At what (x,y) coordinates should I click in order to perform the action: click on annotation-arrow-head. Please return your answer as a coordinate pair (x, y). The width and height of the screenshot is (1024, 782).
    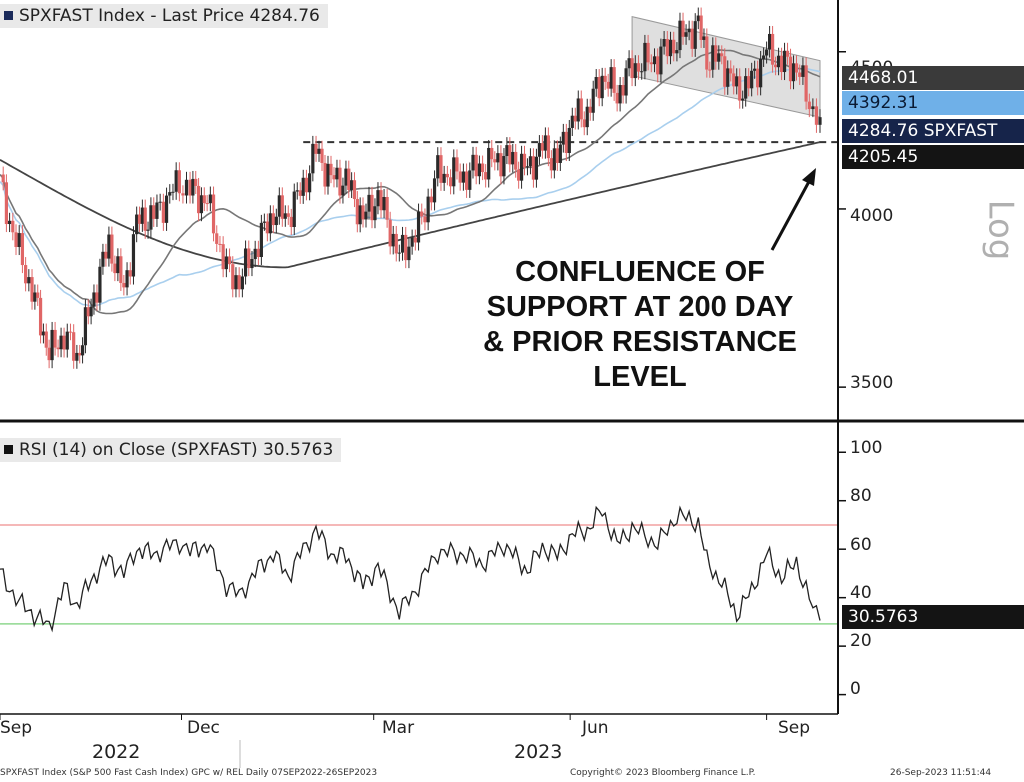
    Looking at the image, I should click on (809, 177).